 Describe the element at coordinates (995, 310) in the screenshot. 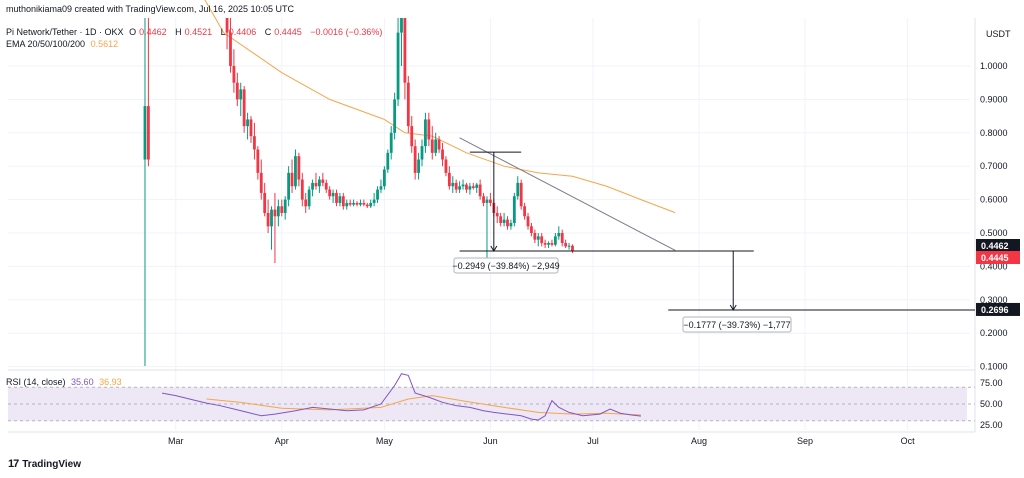

I see `price-label: 0.2696` at that location.